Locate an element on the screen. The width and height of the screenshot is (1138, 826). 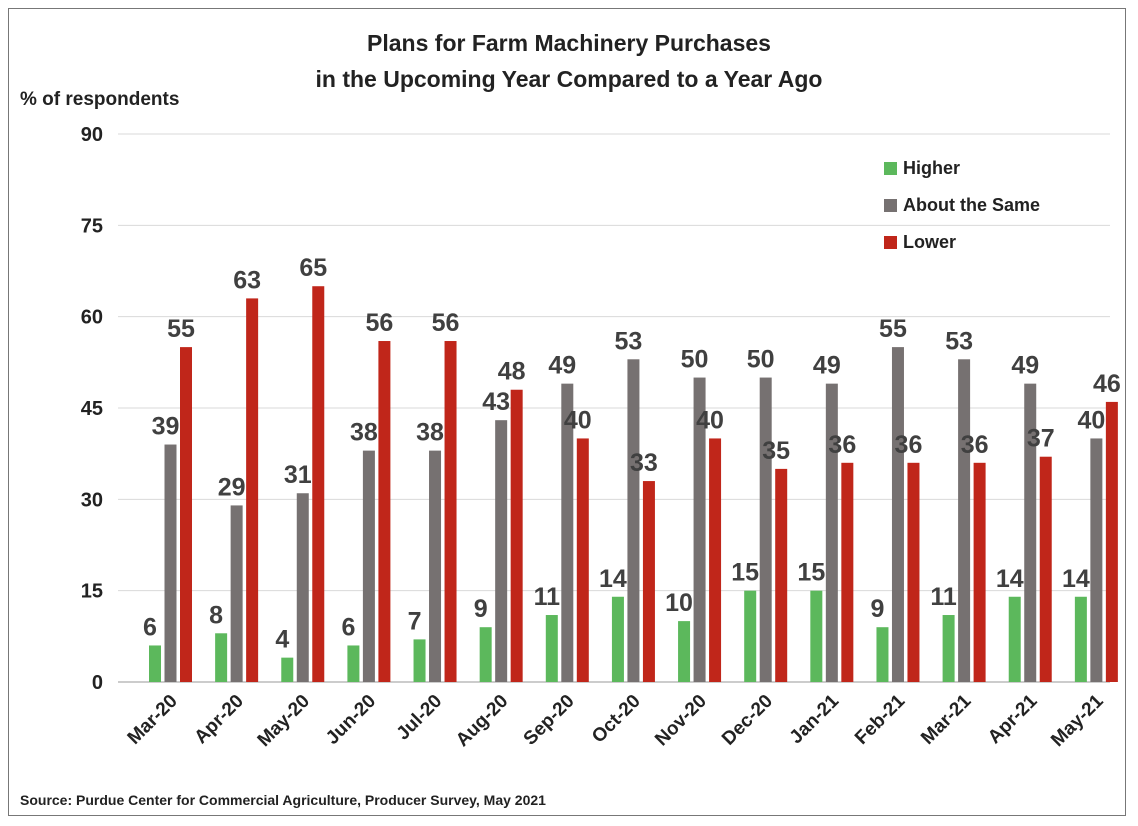
legend-swatch-about-the-same is located at coordinates (890, 205).